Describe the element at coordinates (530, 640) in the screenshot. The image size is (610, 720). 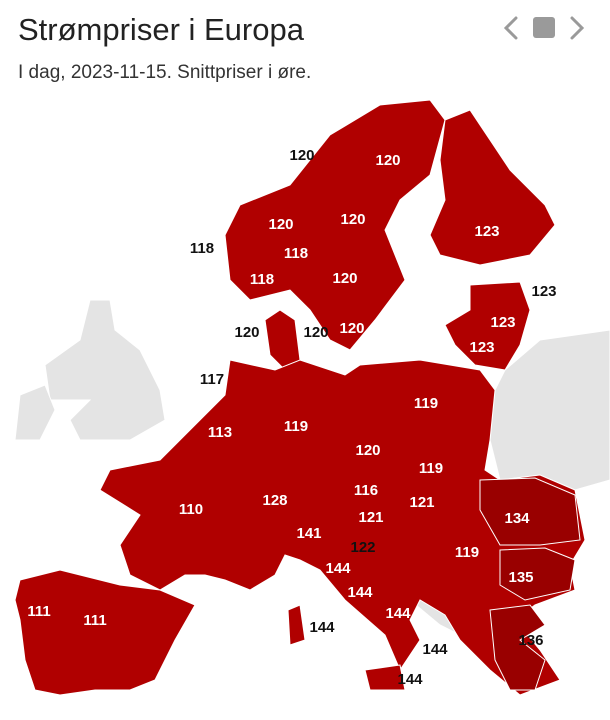
I see `price-label: 136` at that location.